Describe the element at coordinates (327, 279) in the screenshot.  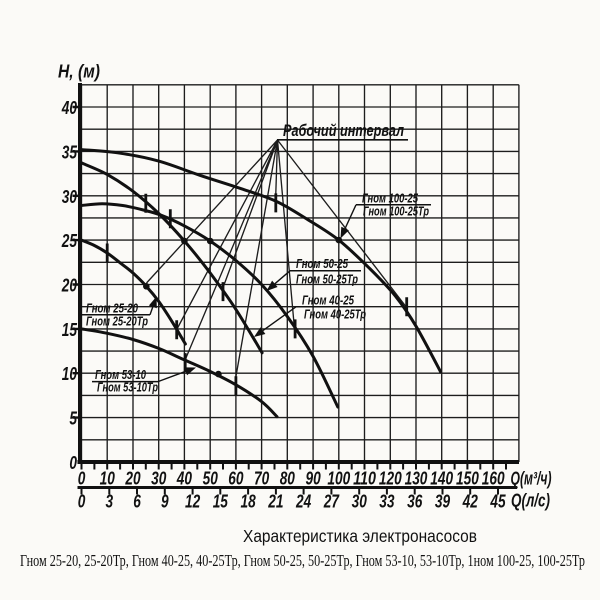
I see `svg-text: Гном 50-25Тр` at that location.